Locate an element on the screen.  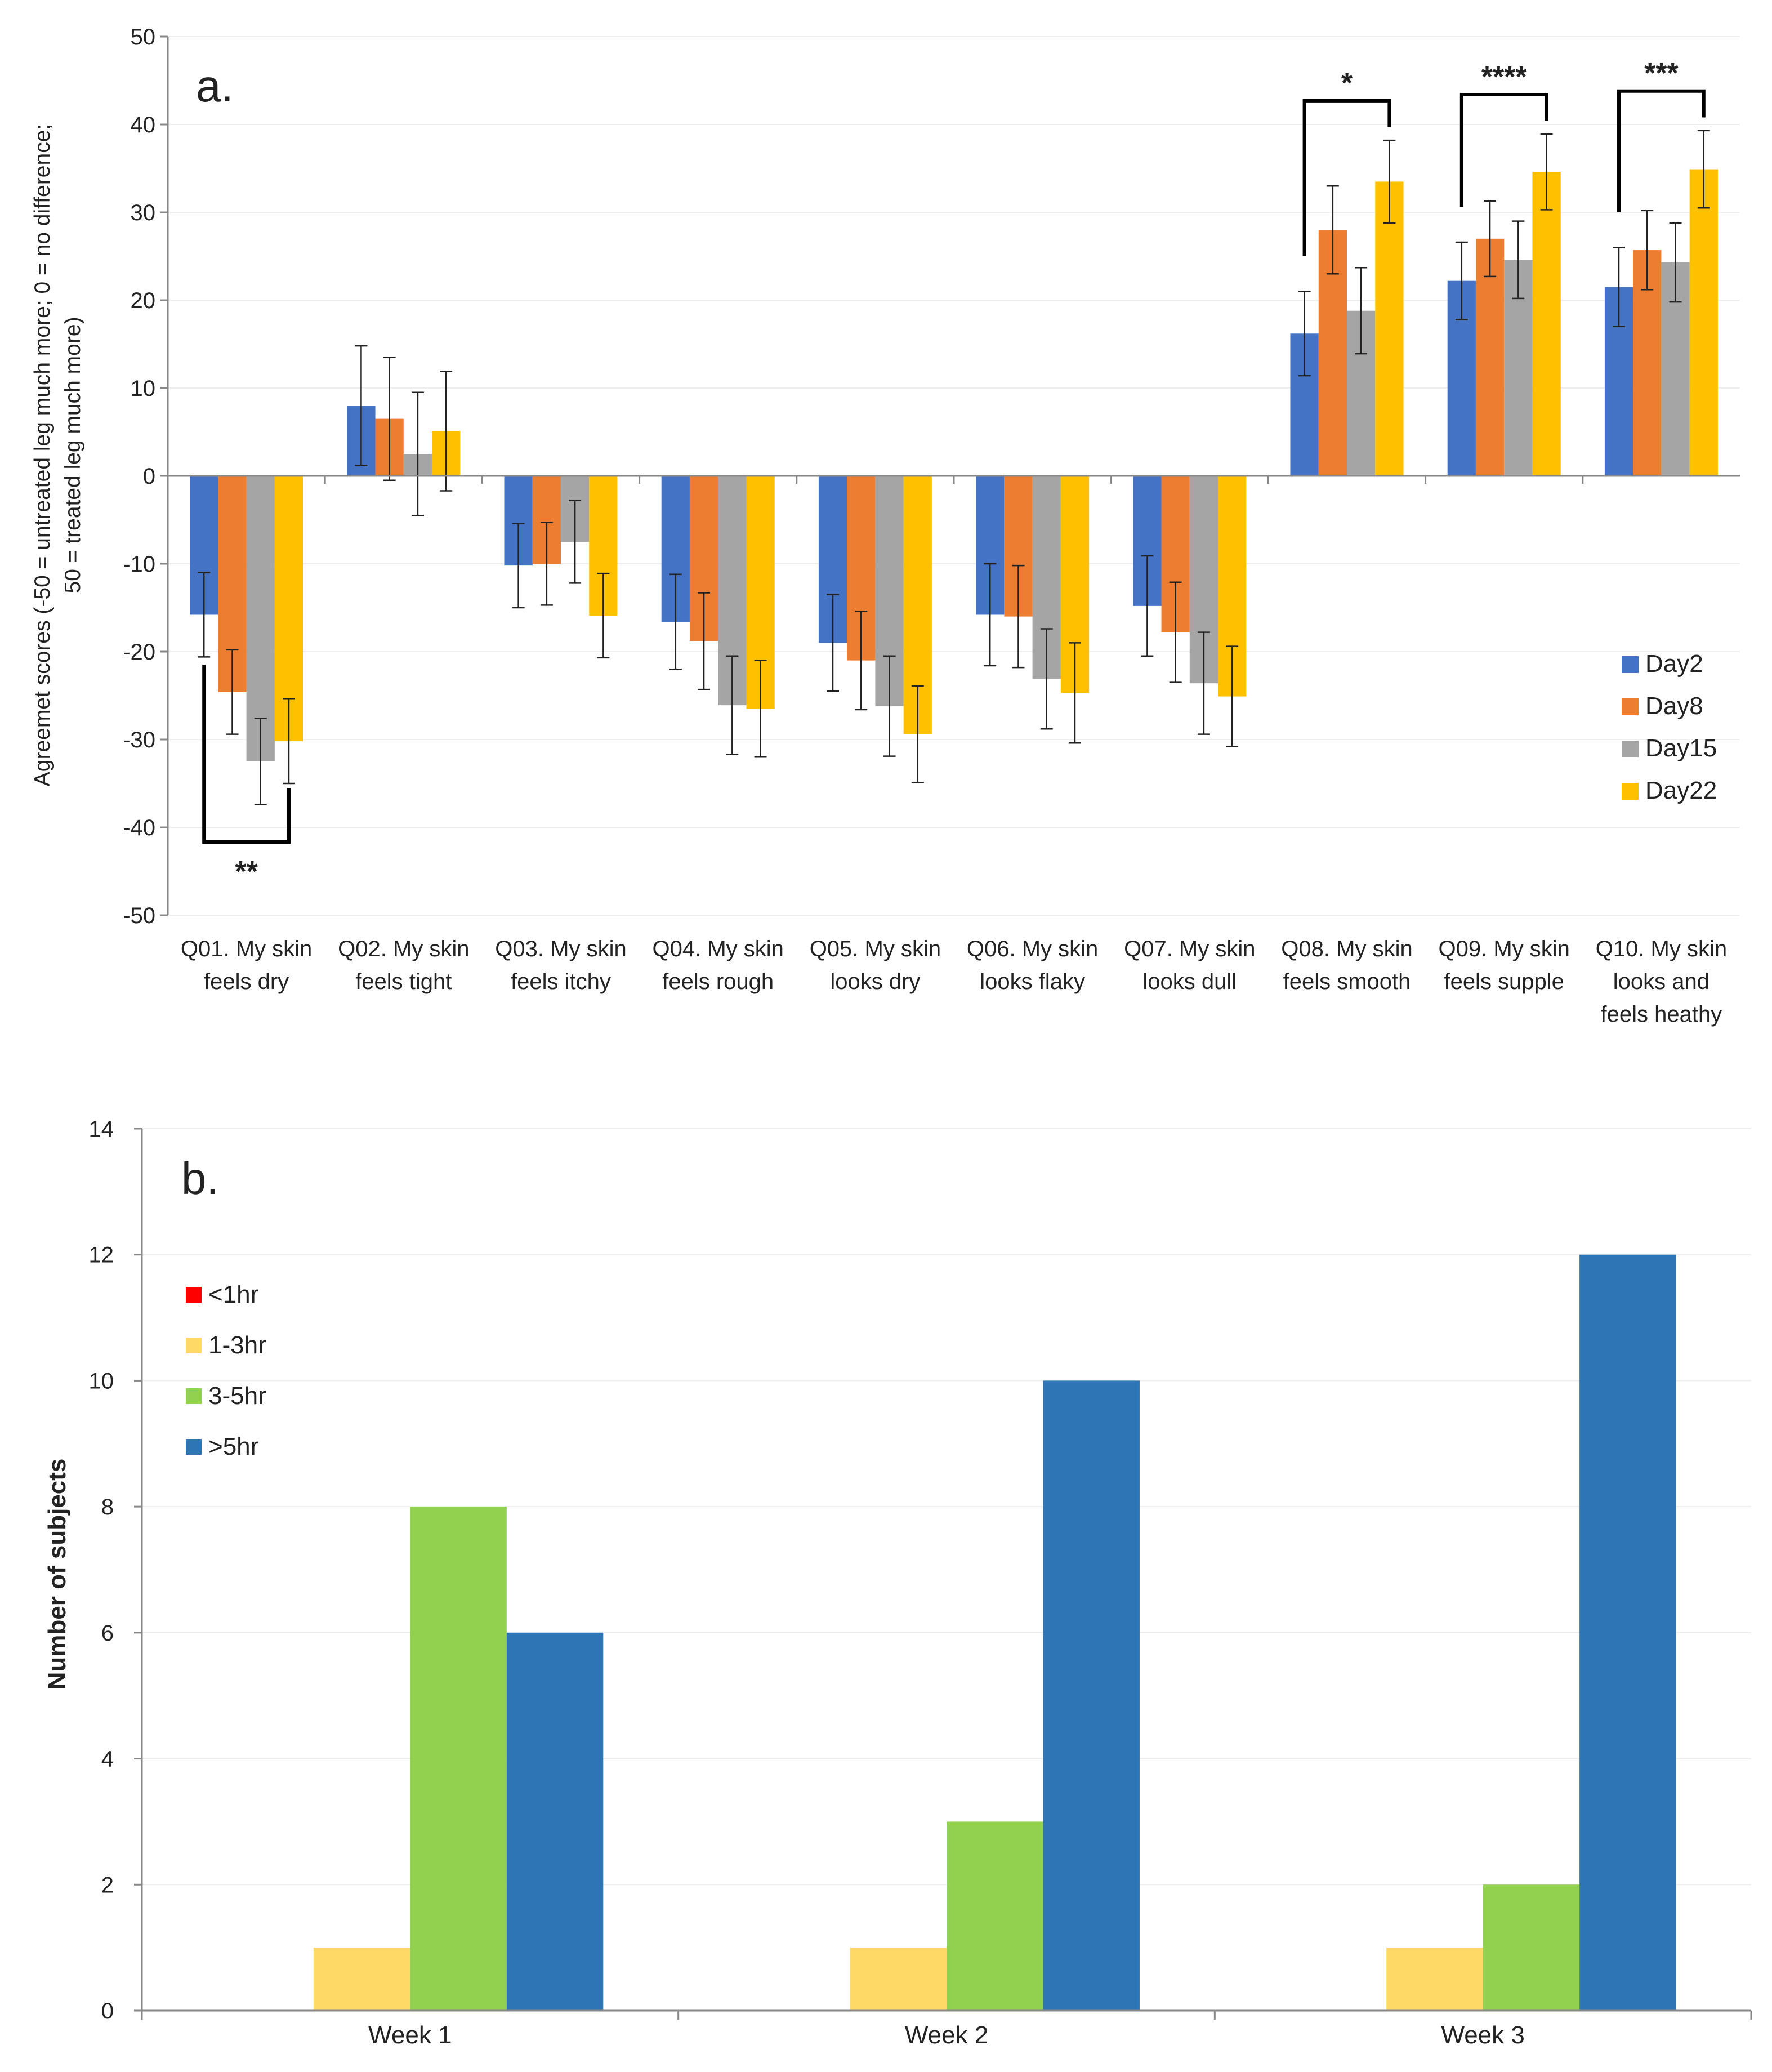
chart-b-y-tick-label: 4 is located at coordinates (107, 1759).